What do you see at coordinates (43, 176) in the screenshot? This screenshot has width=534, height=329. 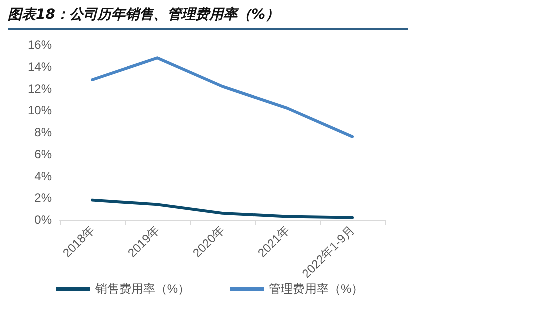 I see `y-tick-label: 4%` at bounding box center [43, 176].